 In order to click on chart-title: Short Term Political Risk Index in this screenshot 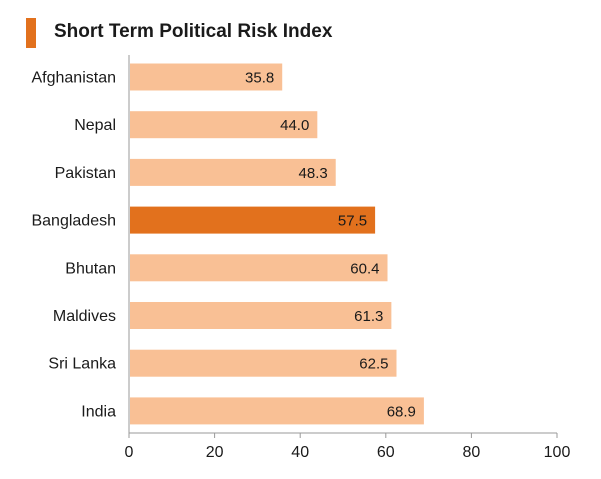, I will do `click(193, 31)`.